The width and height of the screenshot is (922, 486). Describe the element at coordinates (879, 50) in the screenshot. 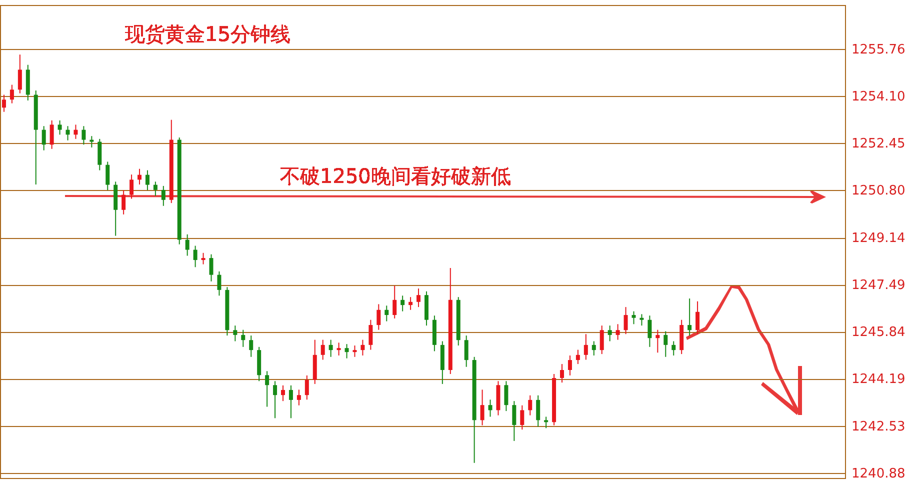

I see `y-tick-label: 1255.76` at that location.